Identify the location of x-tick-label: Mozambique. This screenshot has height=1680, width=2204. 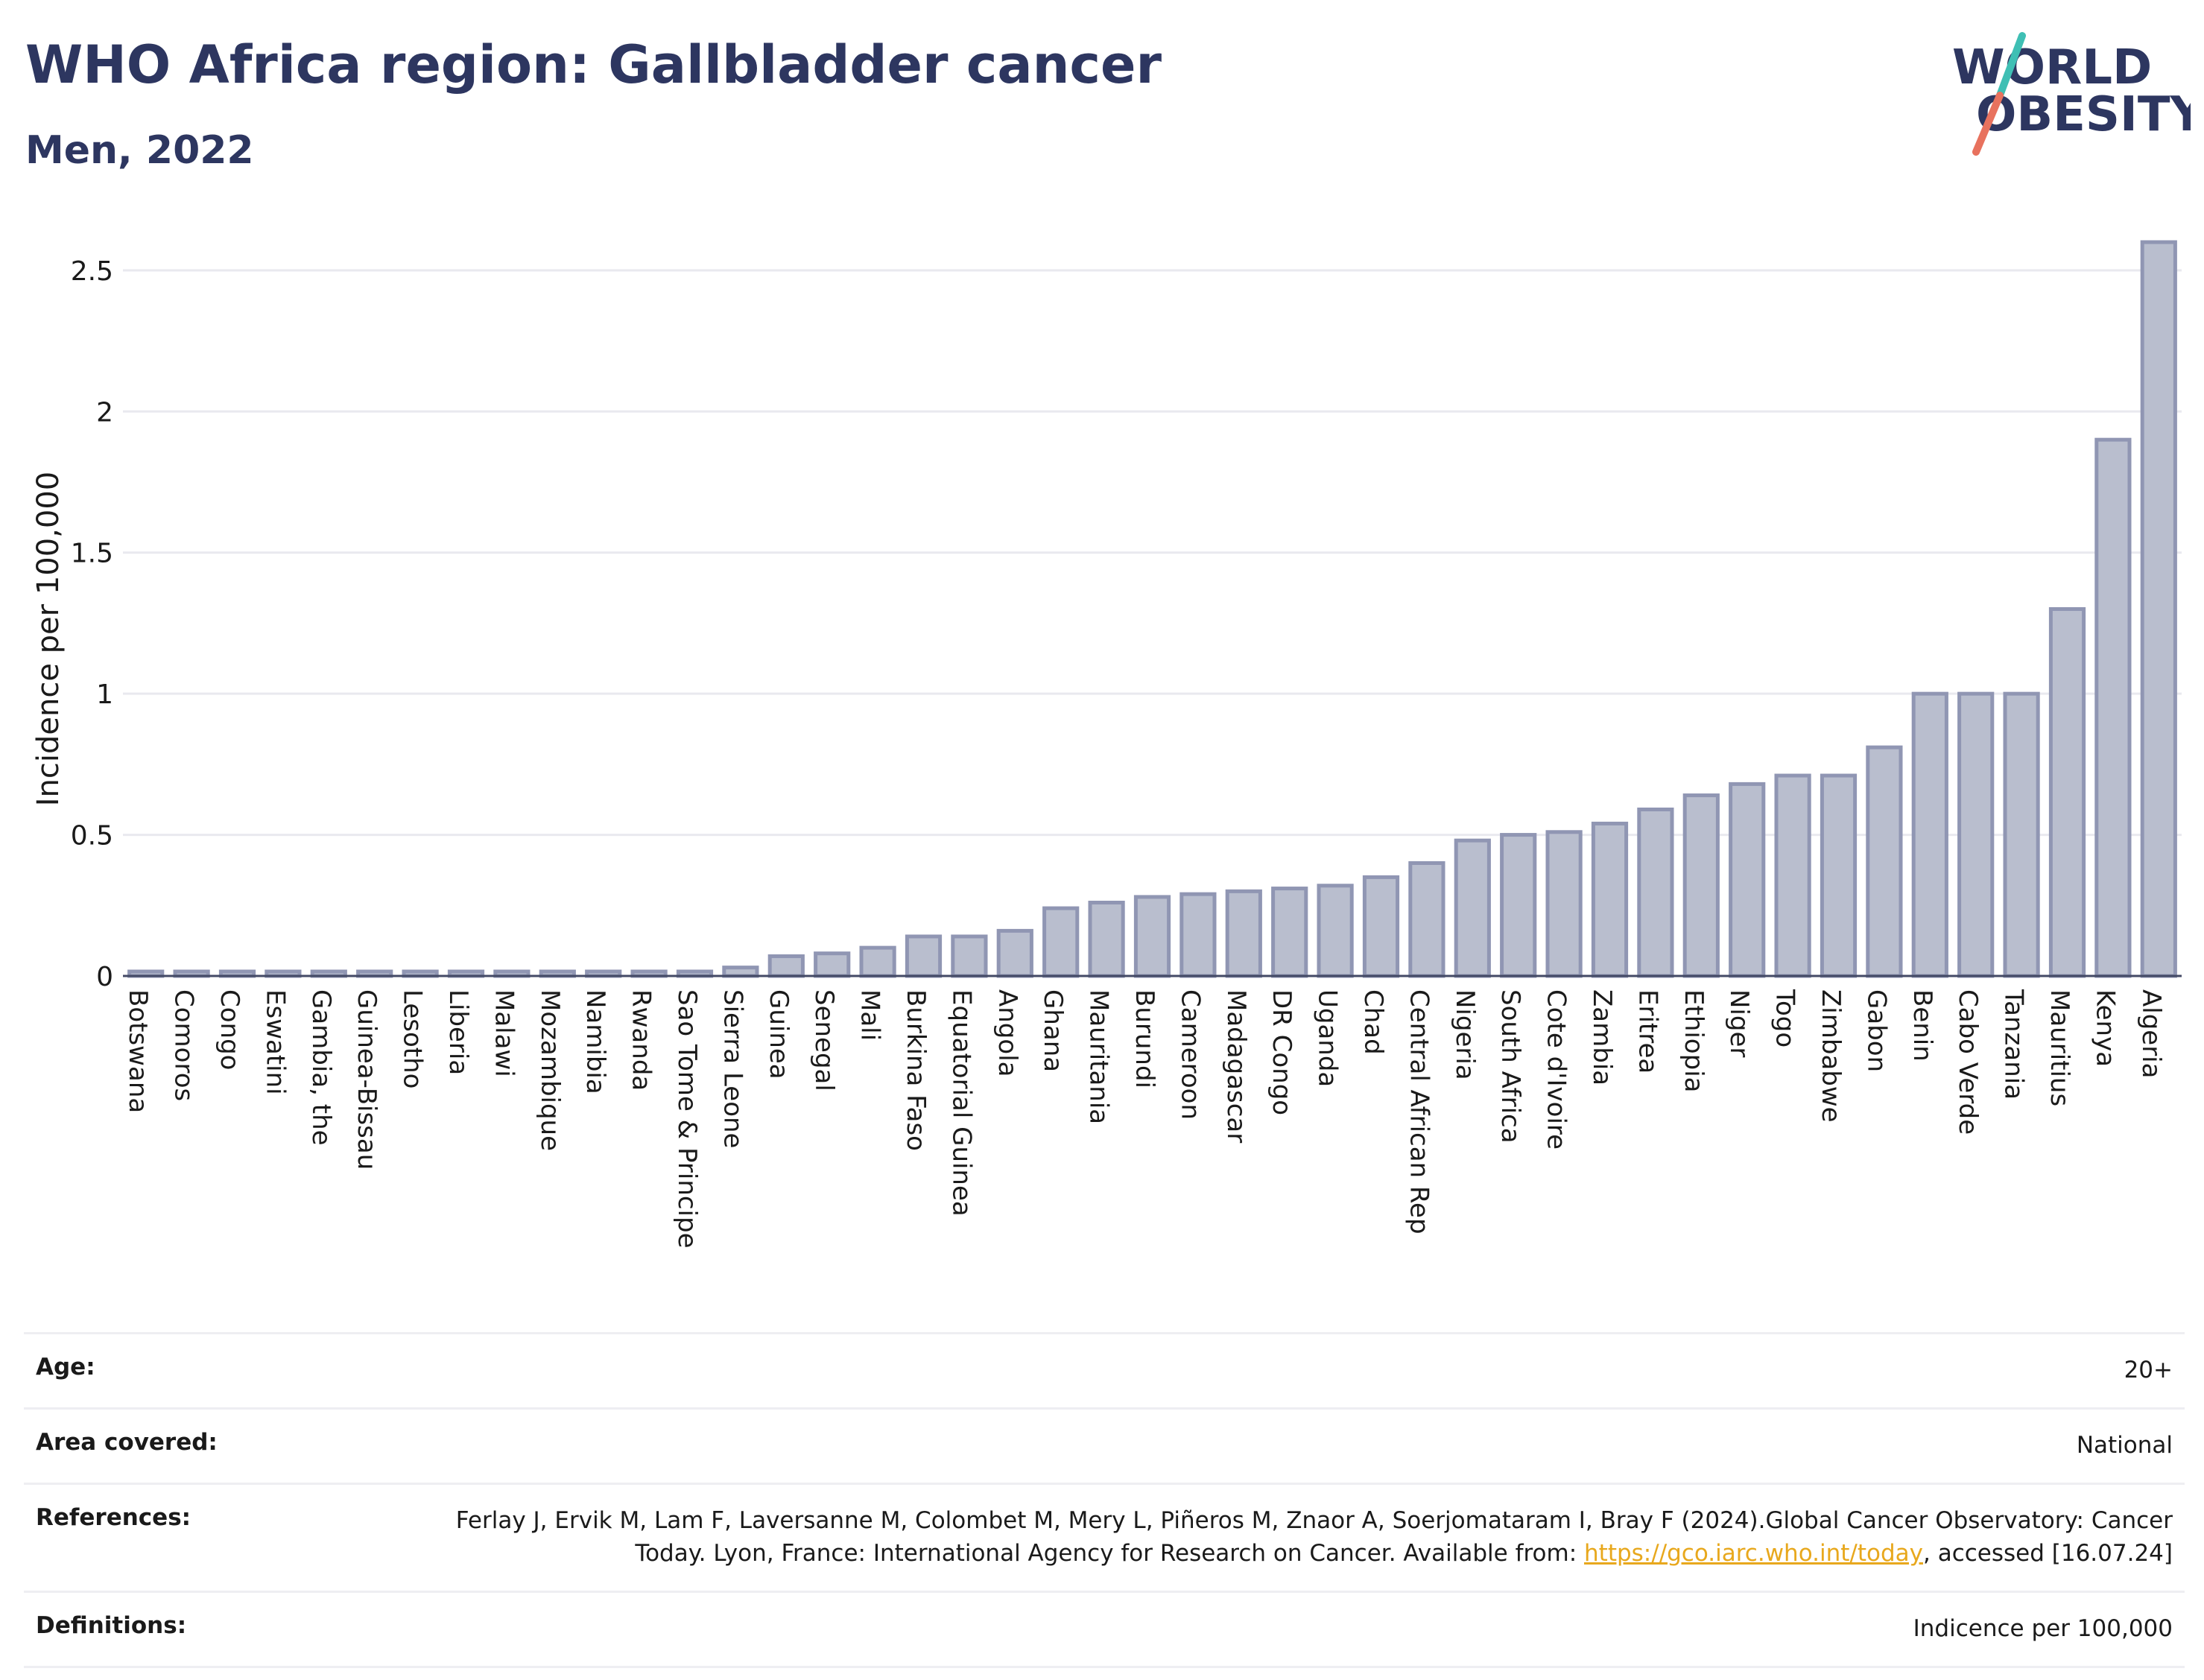
(550, 1070).